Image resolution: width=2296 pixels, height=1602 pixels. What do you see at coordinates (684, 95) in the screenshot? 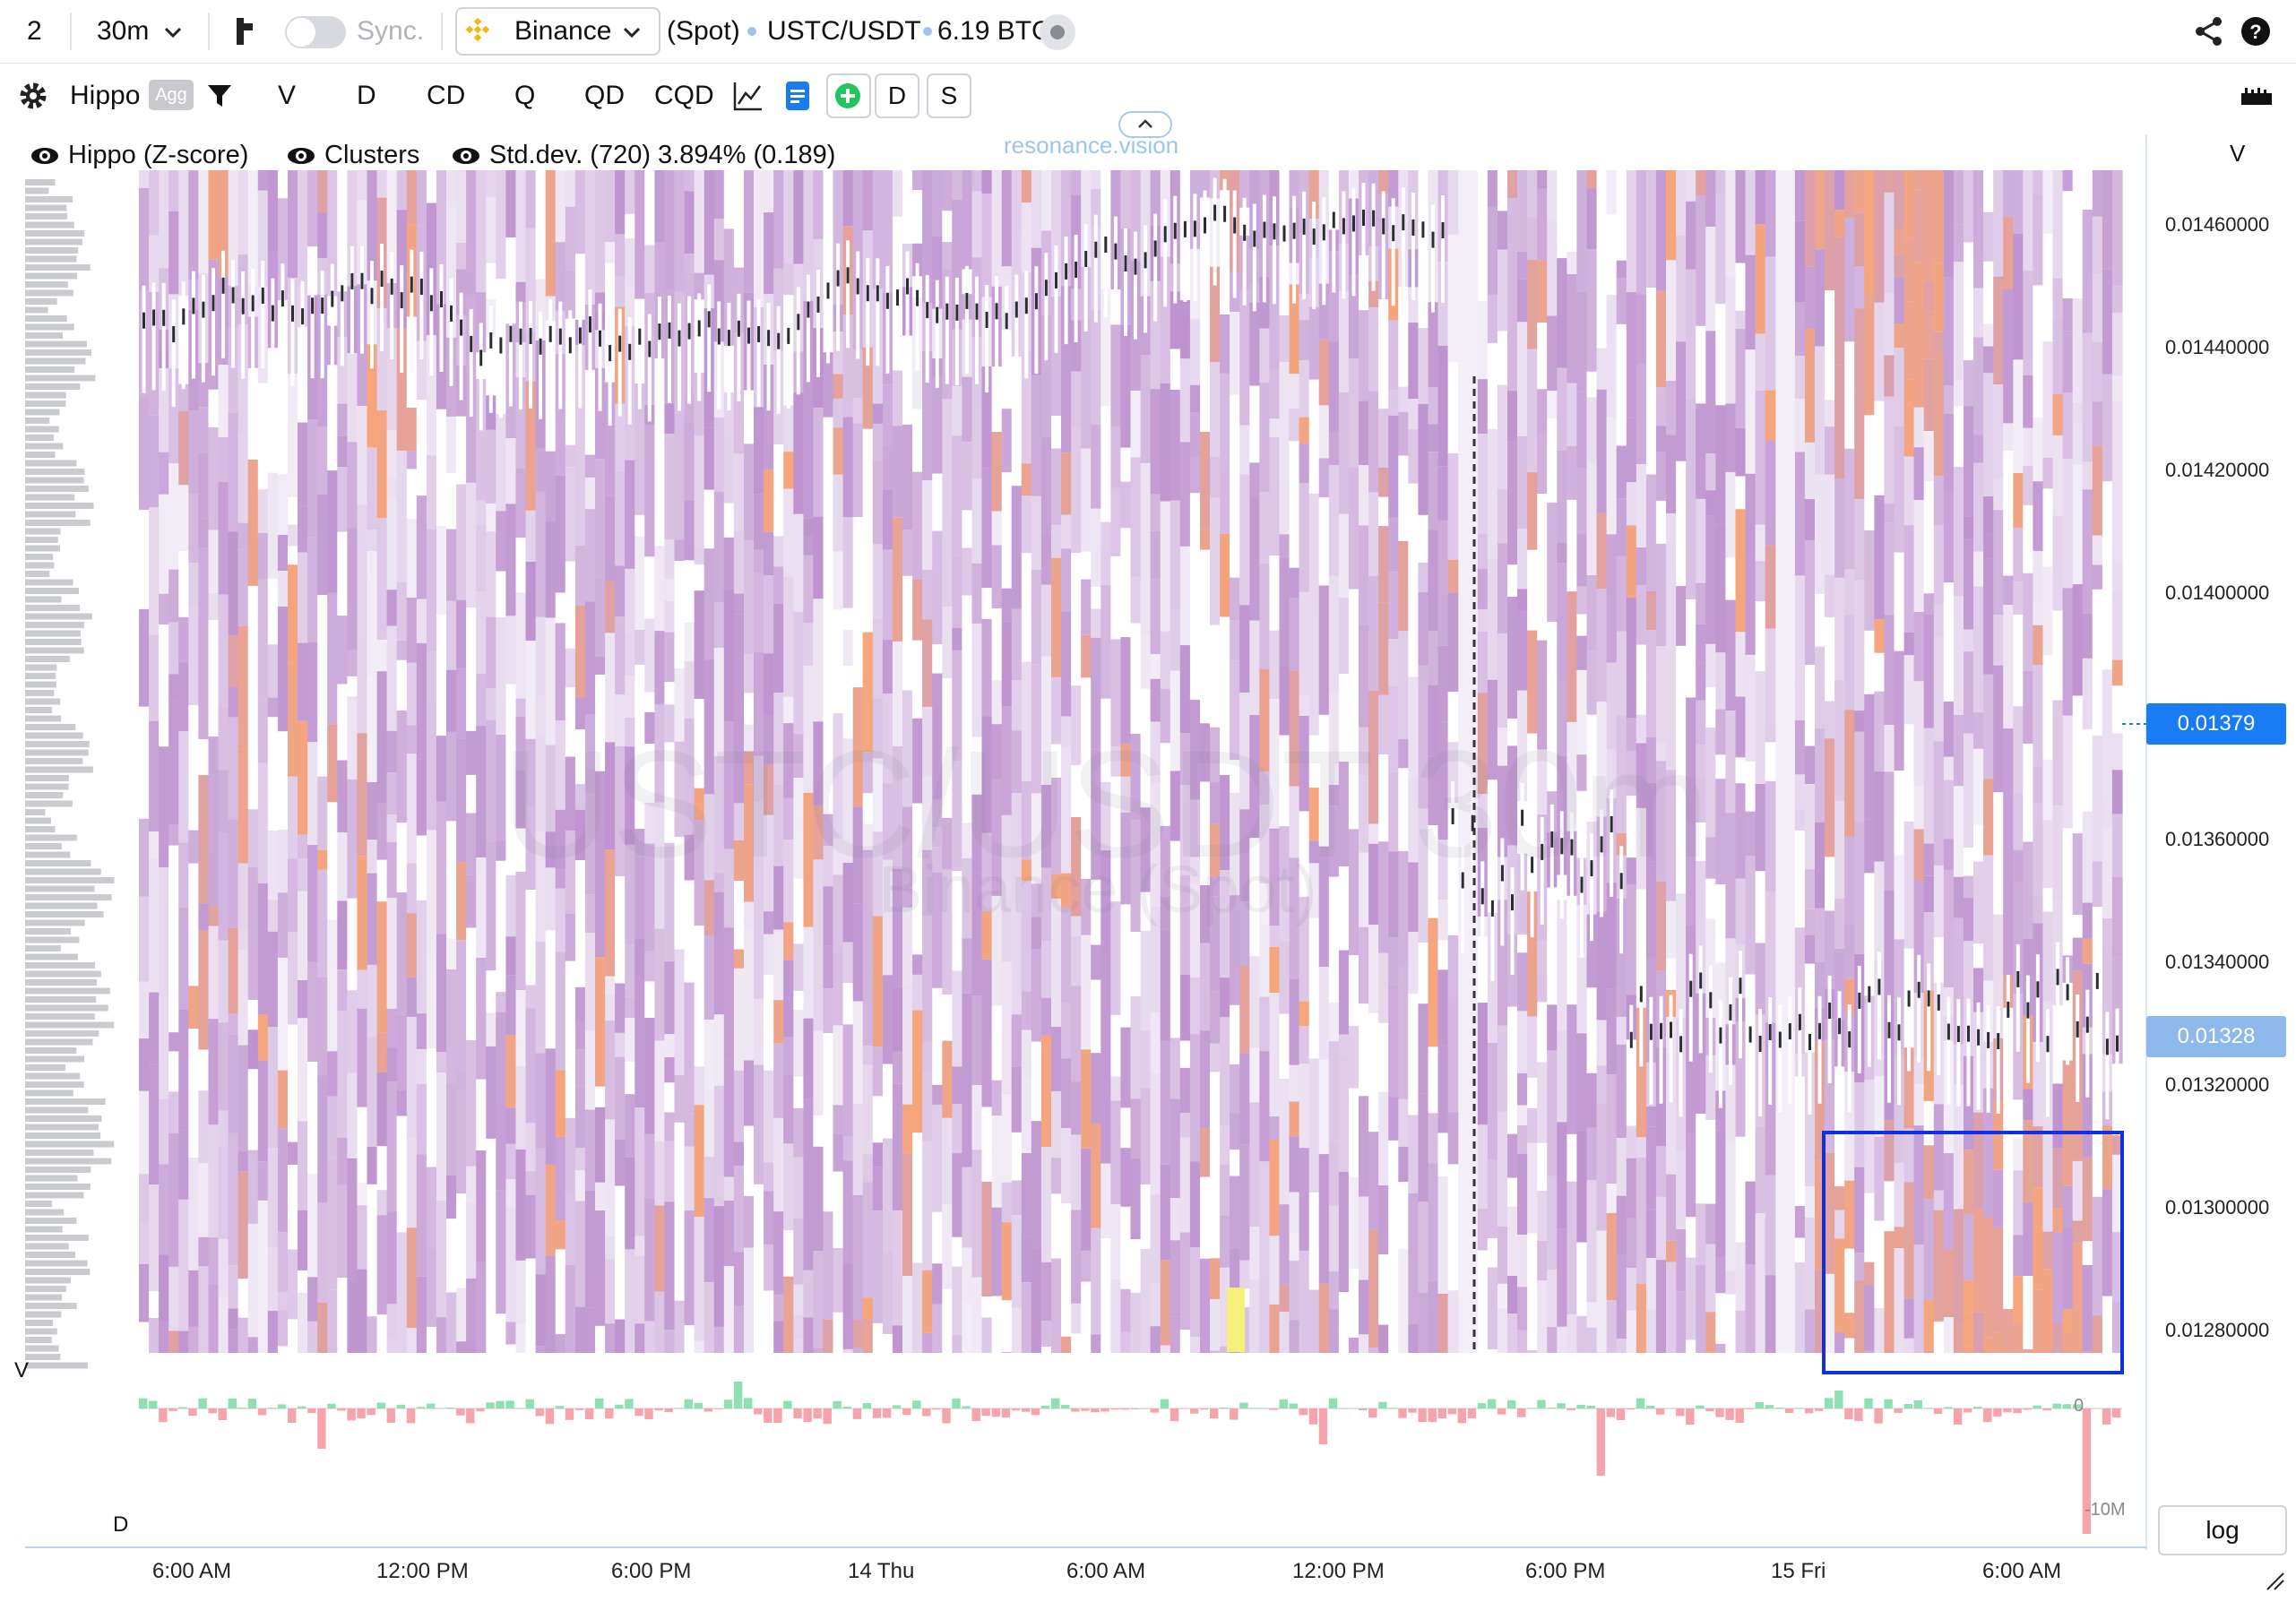
I see `indicator-button-cqd: CQD` at bounding box center [684, 95].